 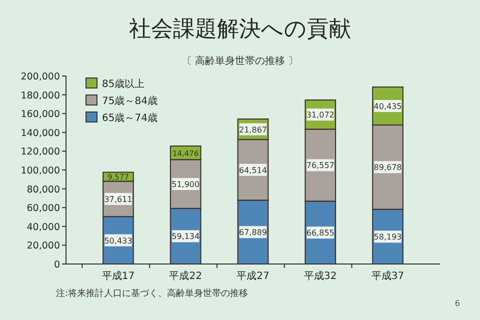 I want to click on y-tick-label: 60,000, so click(x=43, y=208).